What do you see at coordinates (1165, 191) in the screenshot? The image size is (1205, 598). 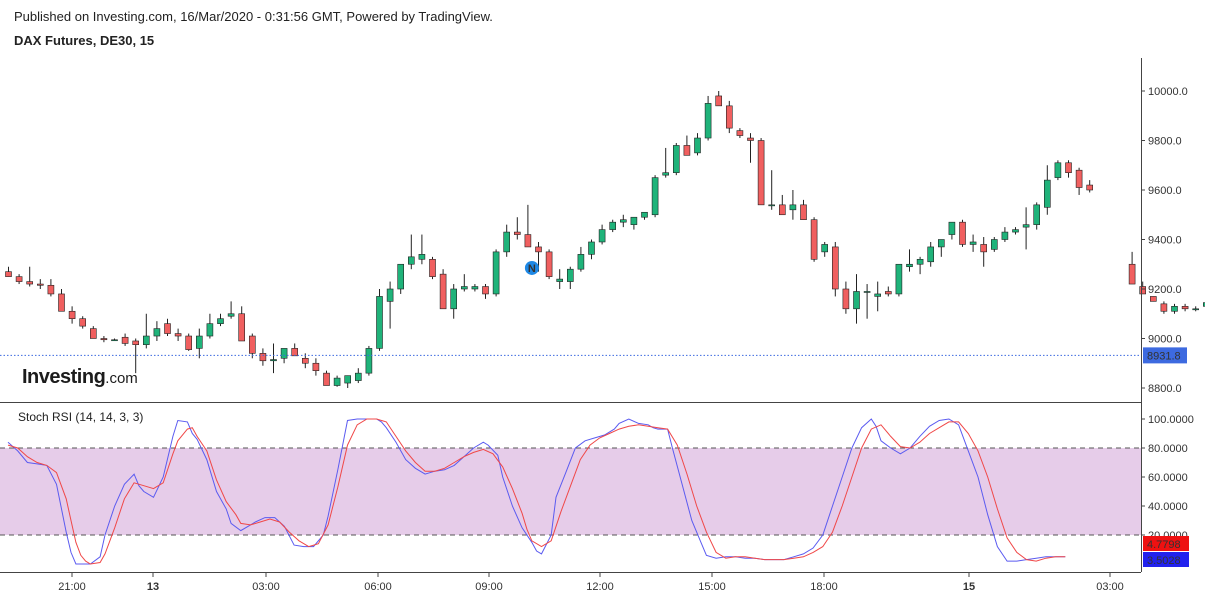 I see `price-tick-label: 9600.0` at bounding box center [1165, 191].